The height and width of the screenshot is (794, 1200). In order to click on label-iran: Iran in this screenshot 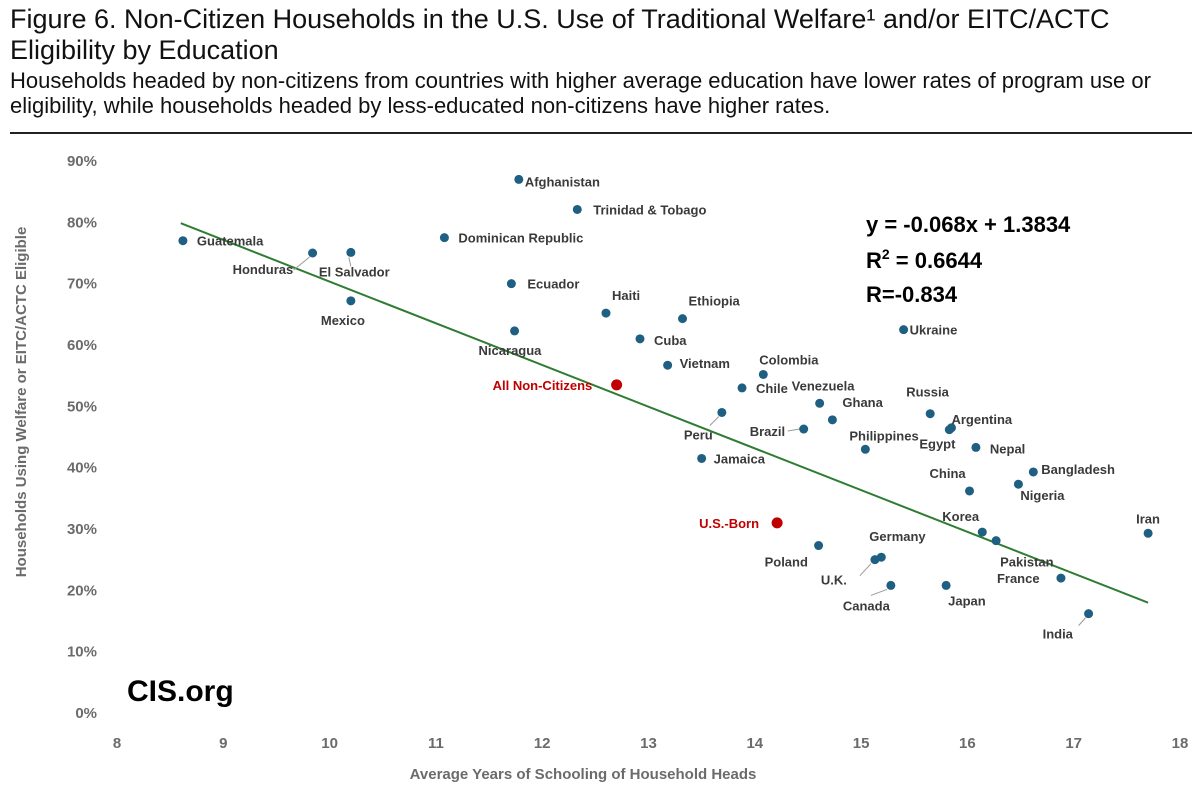, I will do `click(1148, 518)`.